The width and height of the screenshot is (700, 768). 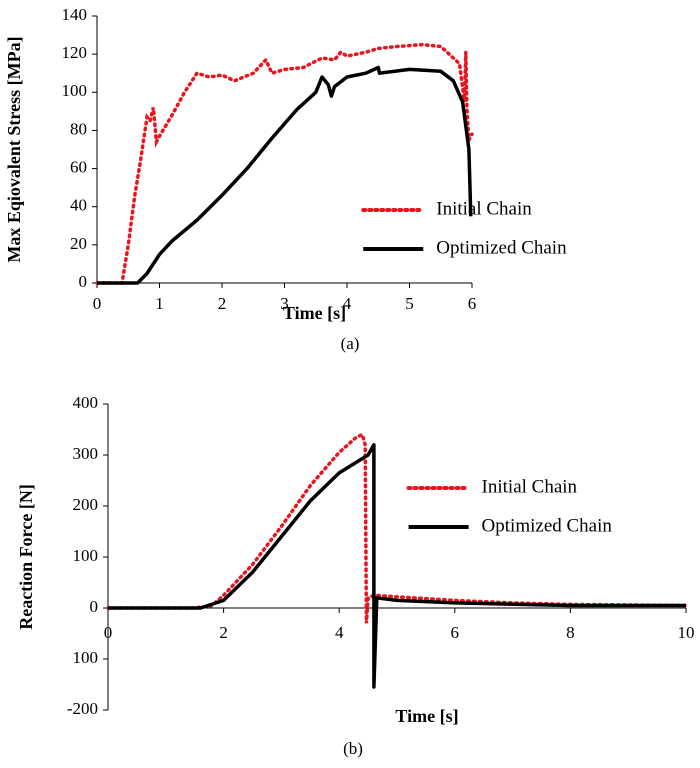 What do you see at coordinates (86, 453) in the screenshot?
I see `y-tick-label: 300` at bounding box center [86, 453].